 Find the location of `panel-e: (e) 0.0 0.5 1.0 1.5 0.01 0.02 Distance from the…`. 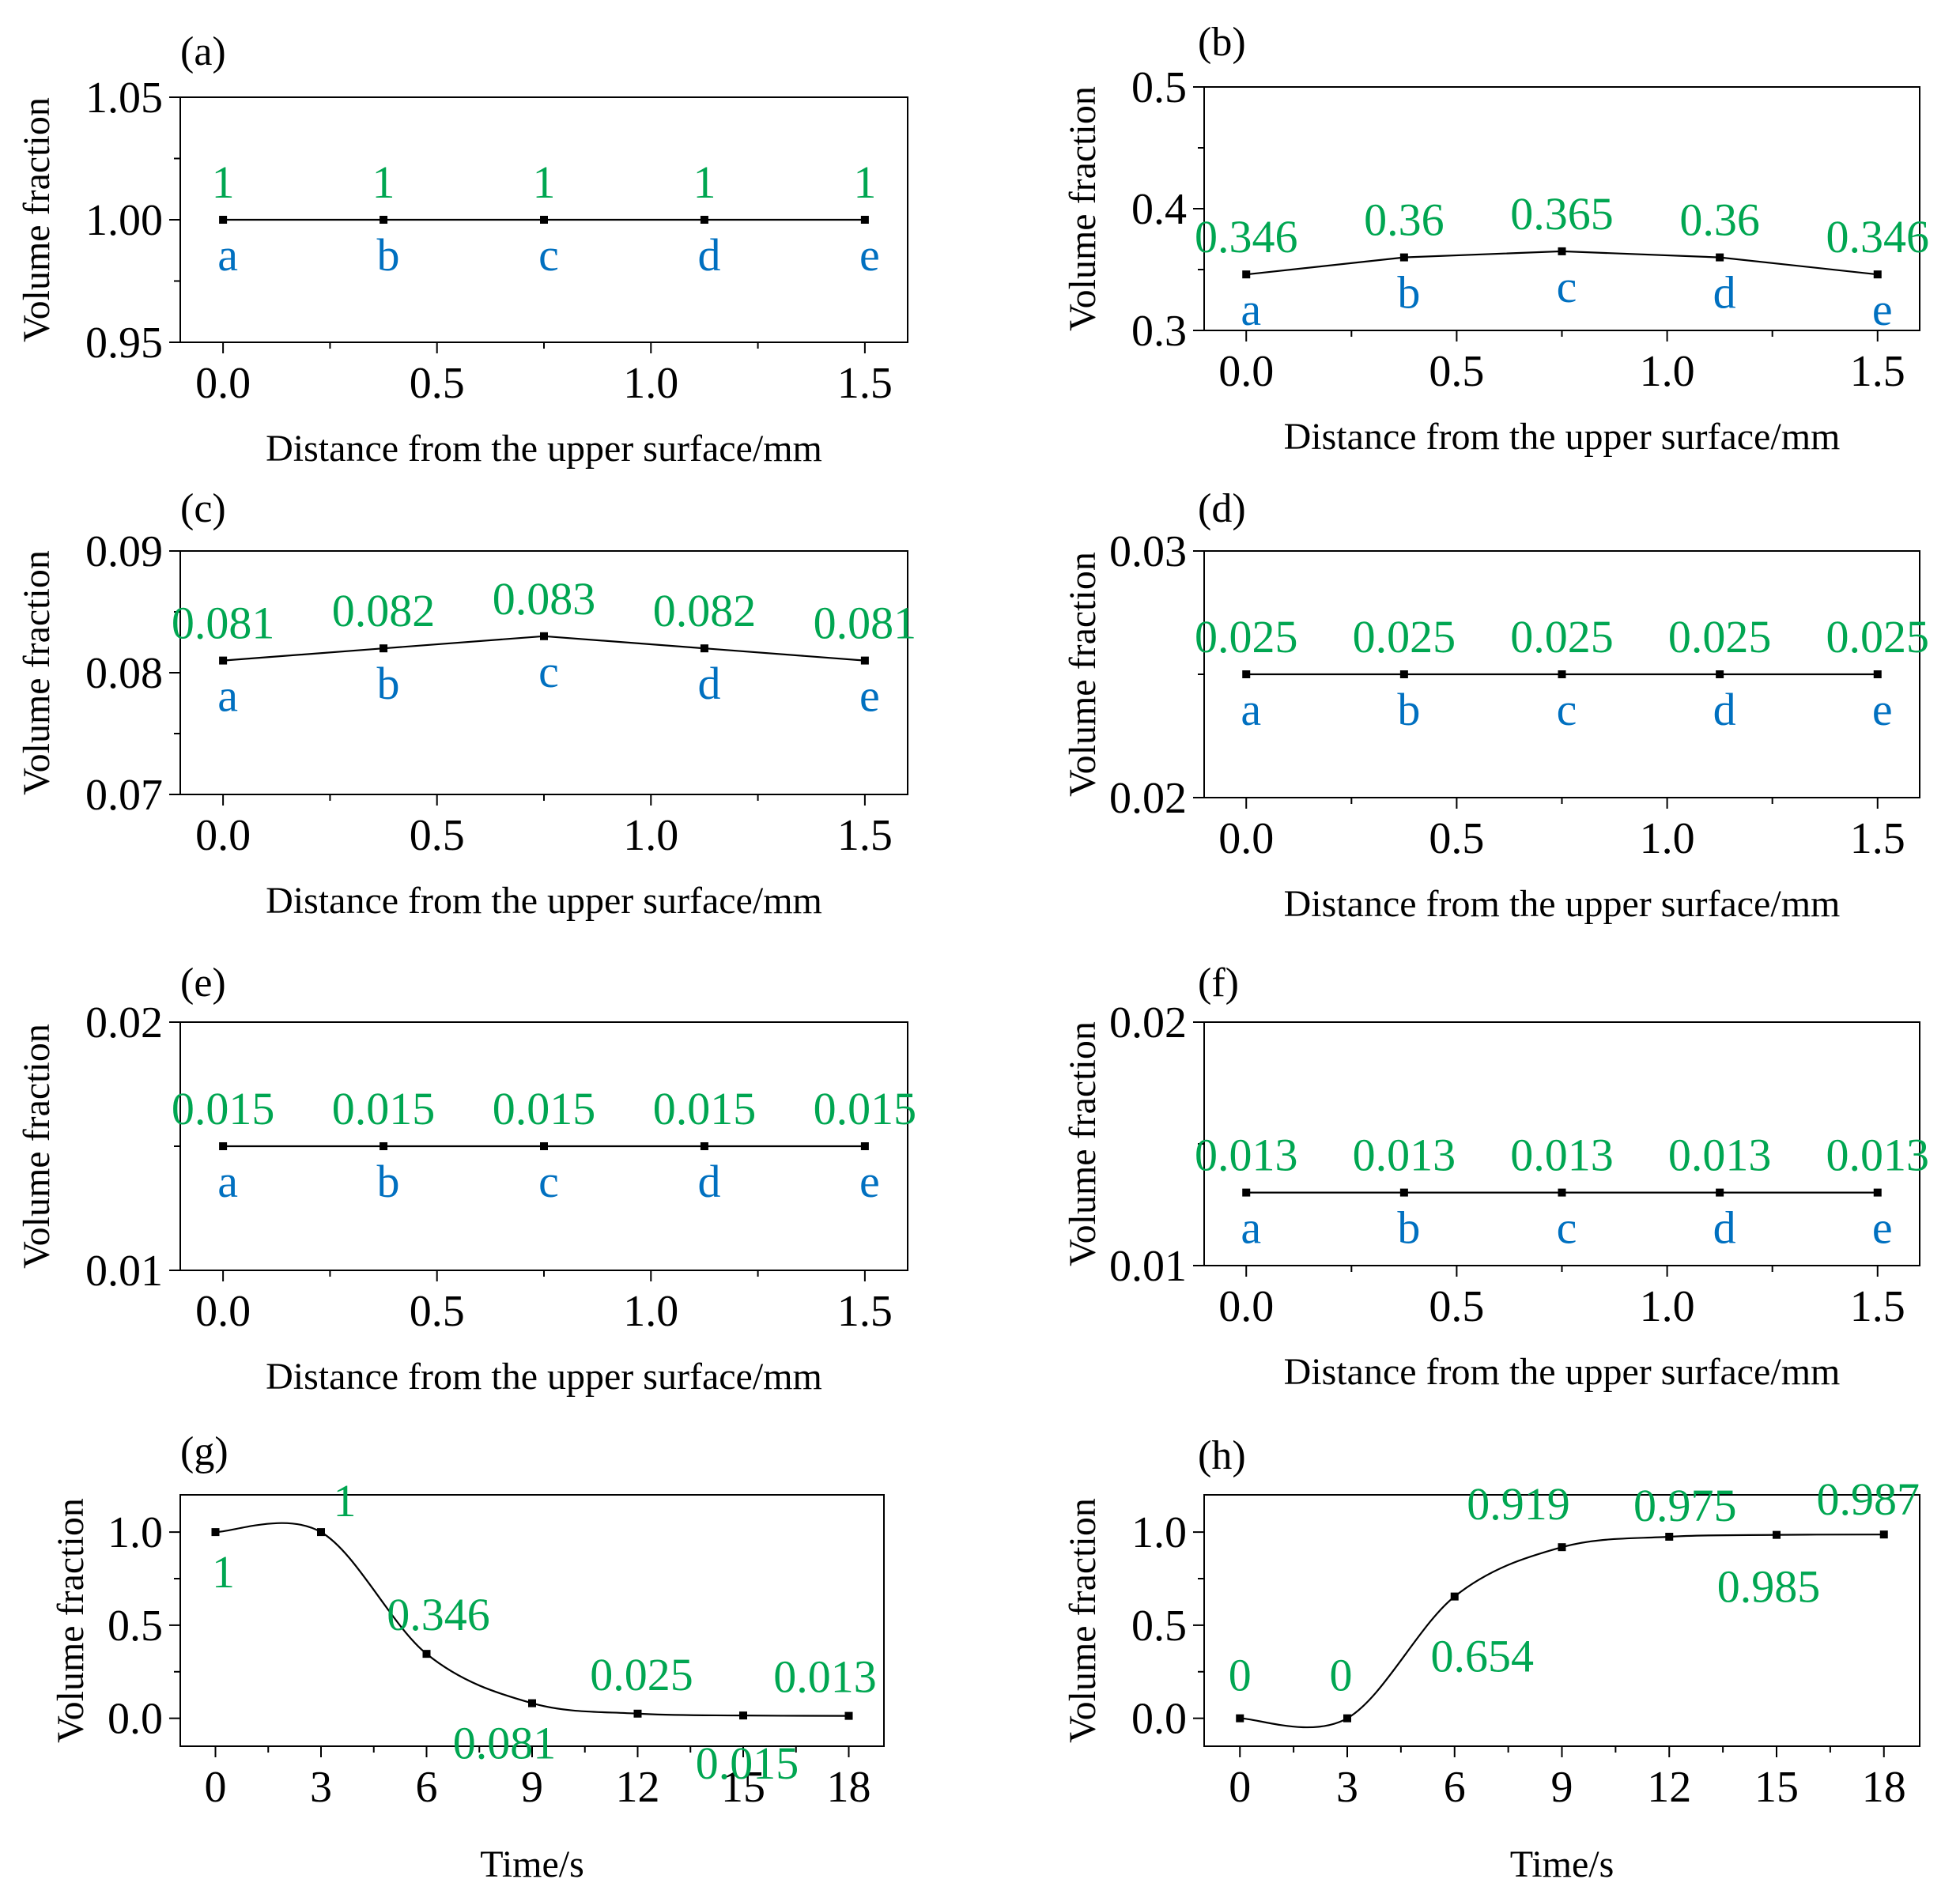

panel-e: (e) 0.0 0.5 1.0 1.5 0.01 0.02 Distance from the… is located at coordinates (466, 1179).